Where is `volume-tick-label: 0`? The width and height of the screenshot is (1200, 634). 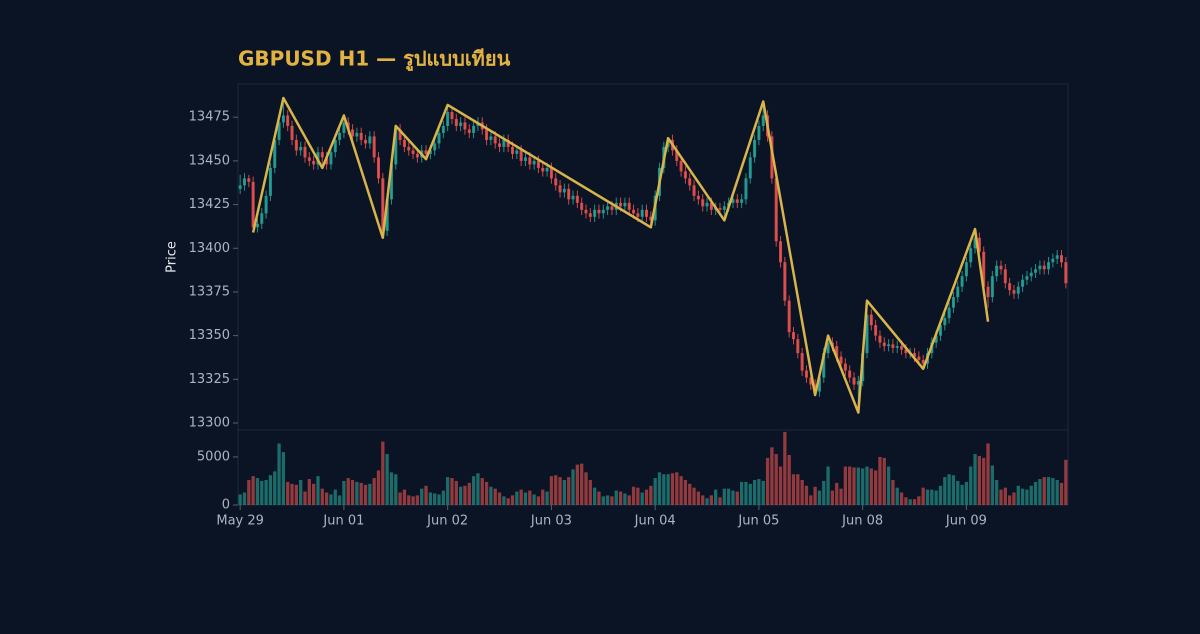 volume-tick-label: 0 is located at coordinates (226, 505).